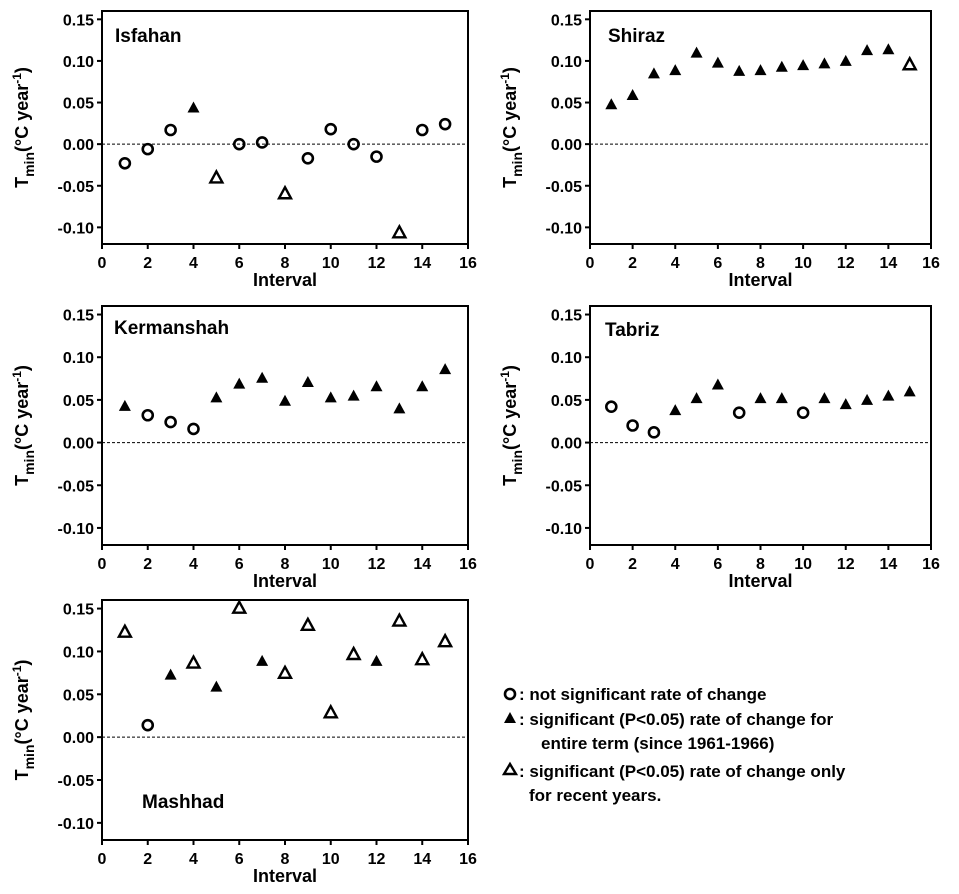 The width and height of the screenshot is (959, 894). Describe the element at coordinates (634, 694) in the screenshot. I see `legend-entry-not-significant: : not significant rate of change` at that location.